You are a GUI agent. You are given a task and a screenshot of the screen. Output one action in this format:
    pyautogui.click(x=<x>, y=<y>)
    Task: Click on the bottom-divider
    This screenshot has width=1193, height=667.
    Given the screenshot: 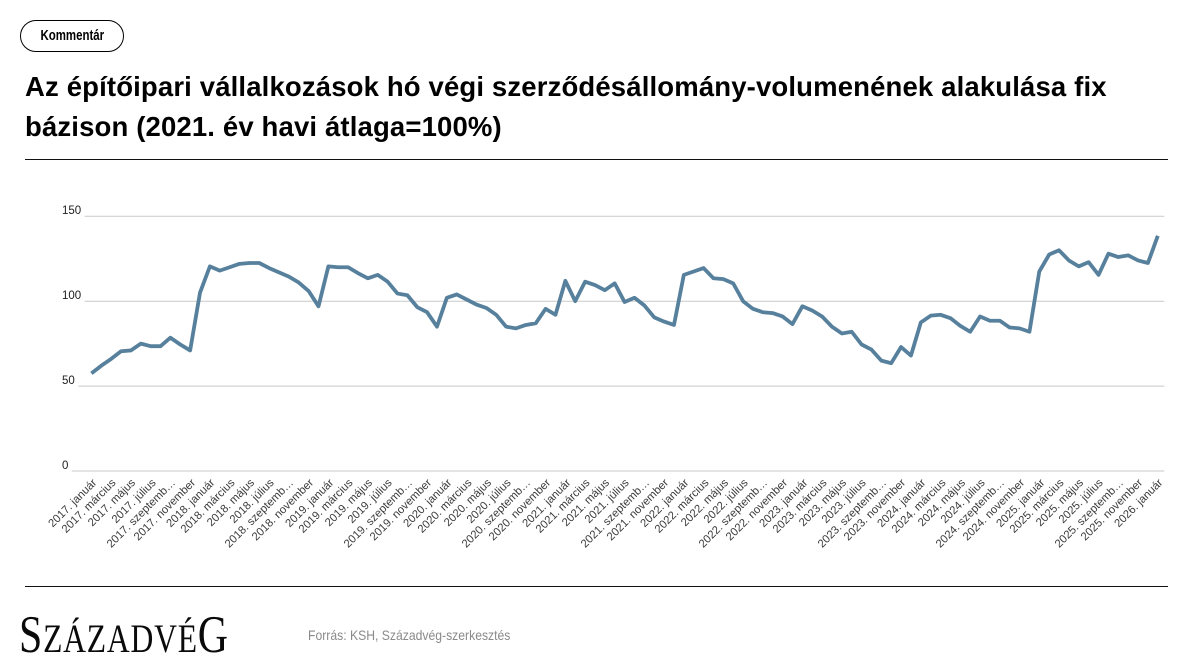 What is the action you would take?
    pyautogui.click(x=596, y=586)
    